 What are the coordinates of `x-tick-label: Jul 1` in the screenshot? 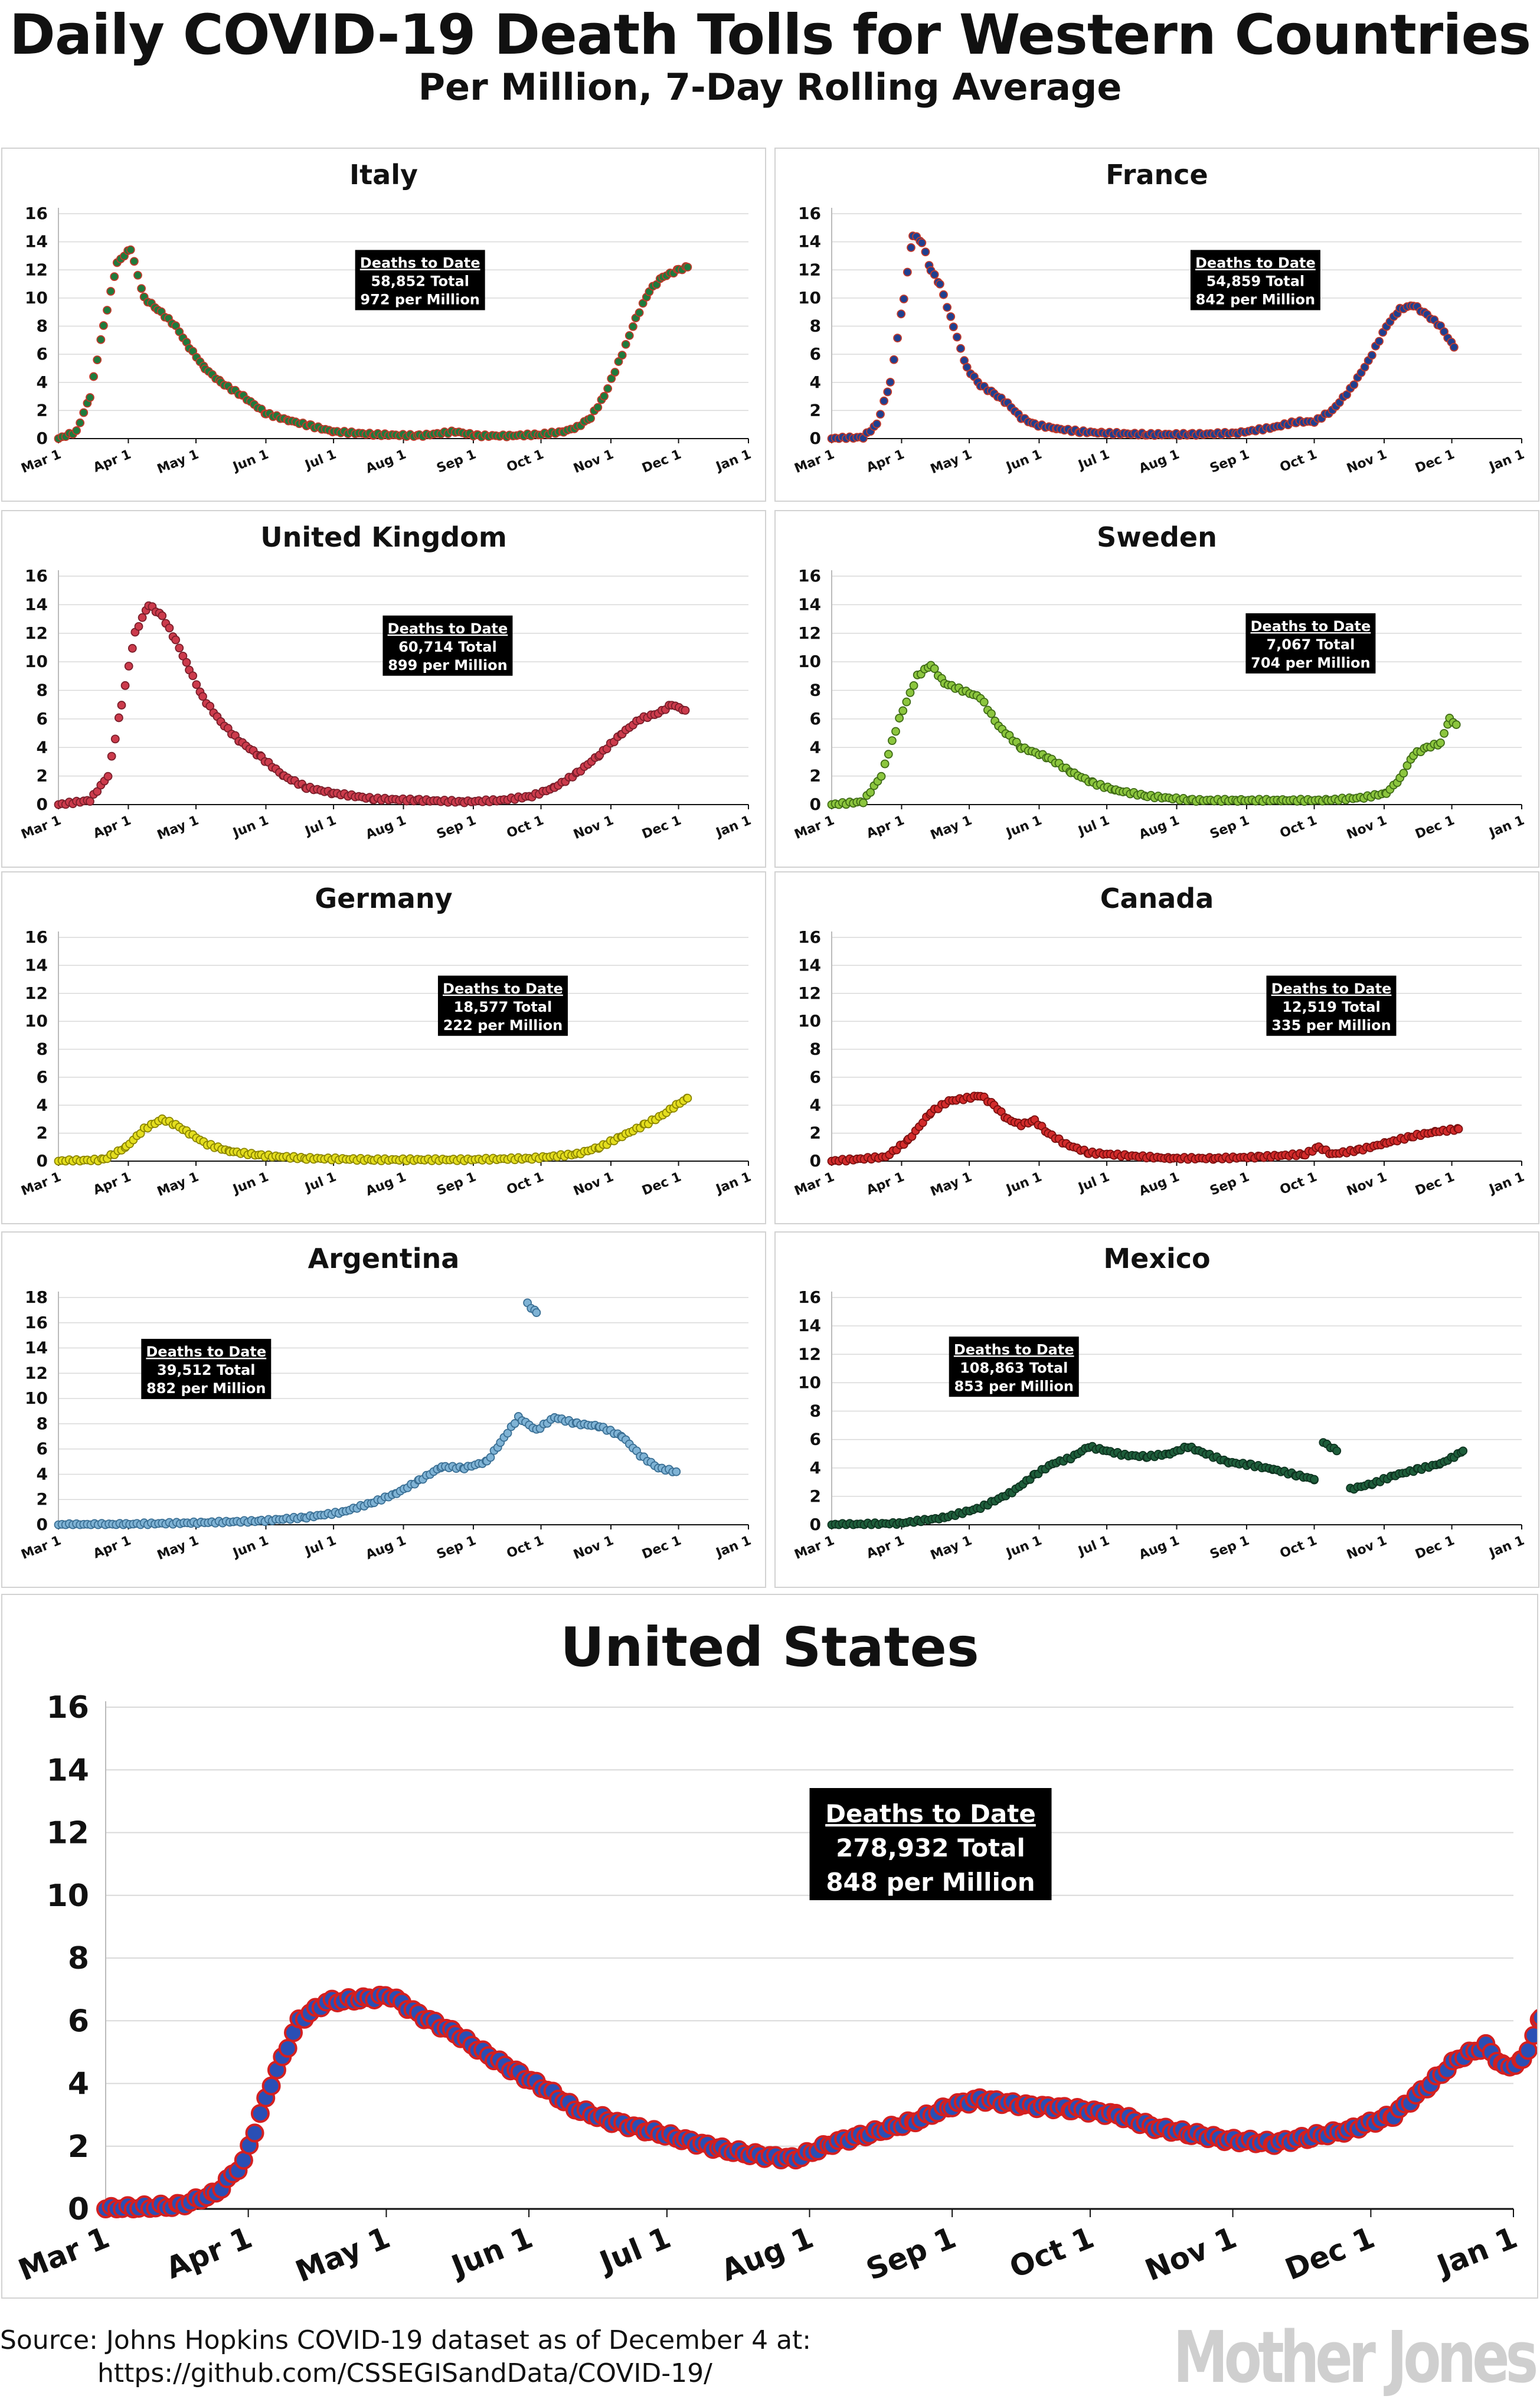 It's located at (1093, 1546).